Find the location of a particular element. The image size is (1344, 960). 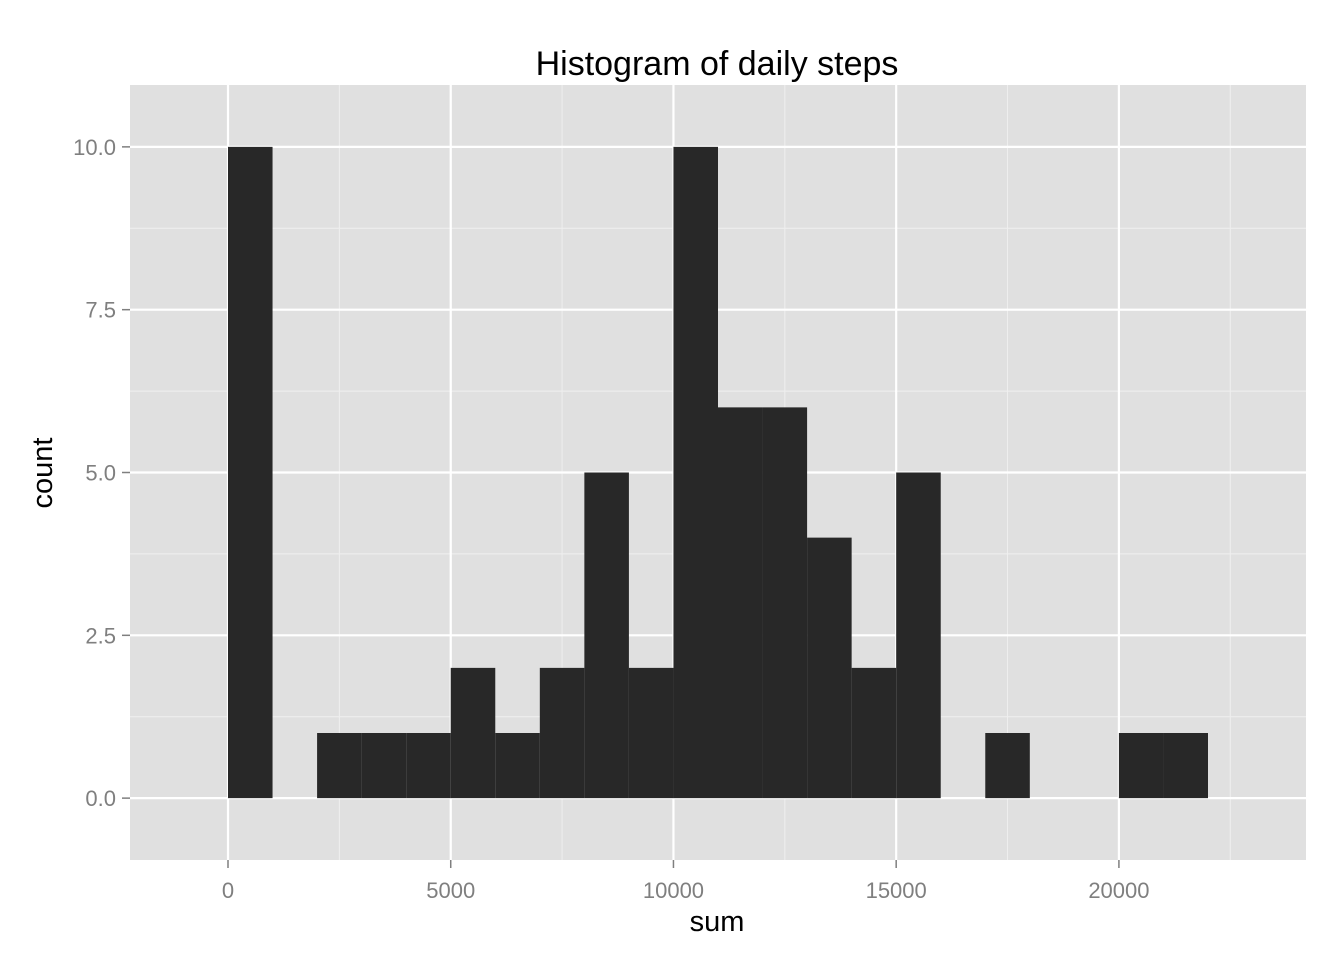

x-tick-label: 0 is located at coordinates (228, 890).